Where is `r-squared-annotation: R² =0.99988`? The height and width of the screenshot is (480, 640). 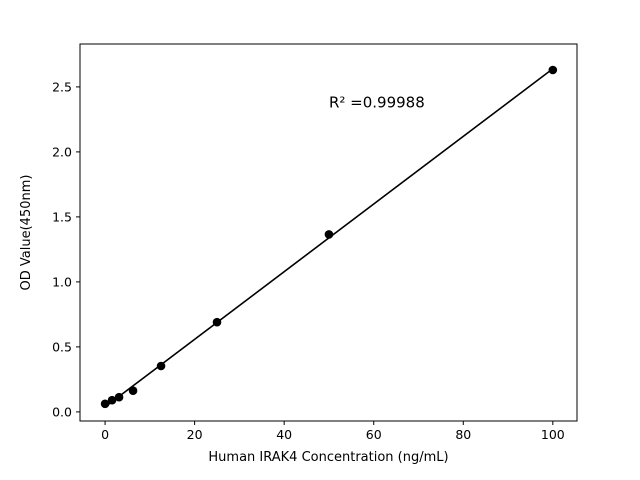 r-squared-annotation: R² =0.99988 is located at coordinates (377, 103).